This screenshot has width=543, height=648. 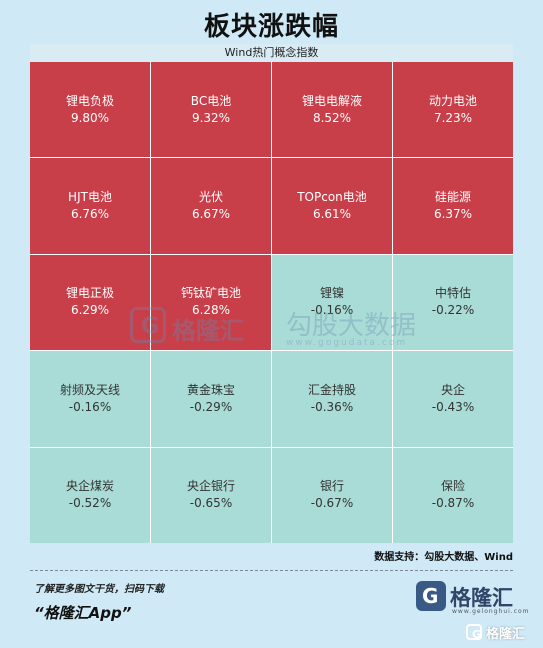 What do you see at coordinates (332, 406) in the screenshot?
I see `cell-value: -0.36%` at bounding box center [332, 406].